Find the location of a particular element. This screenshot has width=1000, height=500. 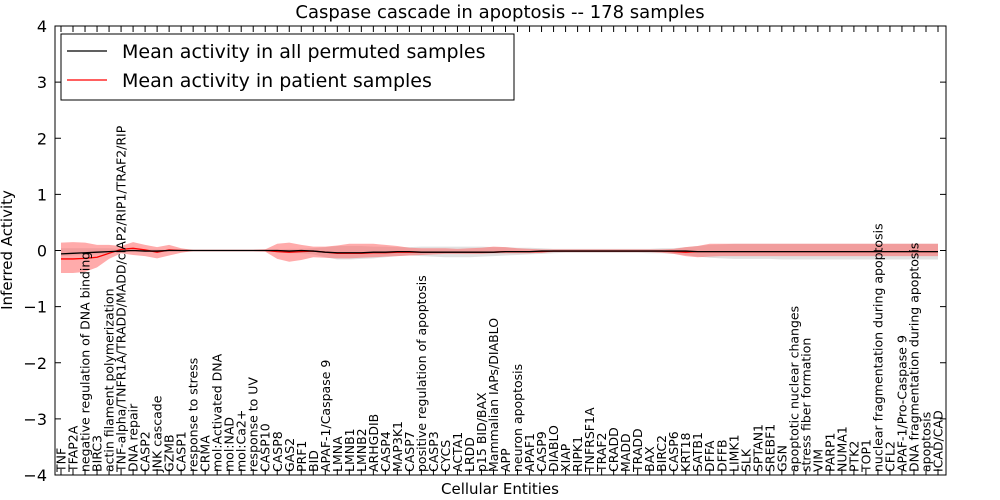

x-tick-label: TRADD is located at coordinates (637, 450).